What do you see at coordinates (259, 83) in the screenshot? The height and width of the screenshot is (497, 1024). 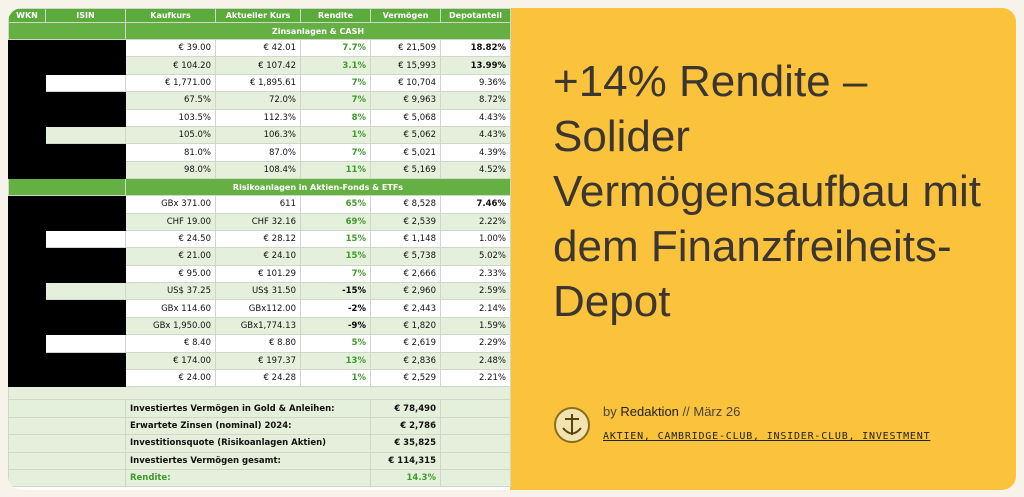 I see `data-row: € 1,771.00 € 1,895.61 7% € 10,704 9.36%` at bounding box center [259, 83].